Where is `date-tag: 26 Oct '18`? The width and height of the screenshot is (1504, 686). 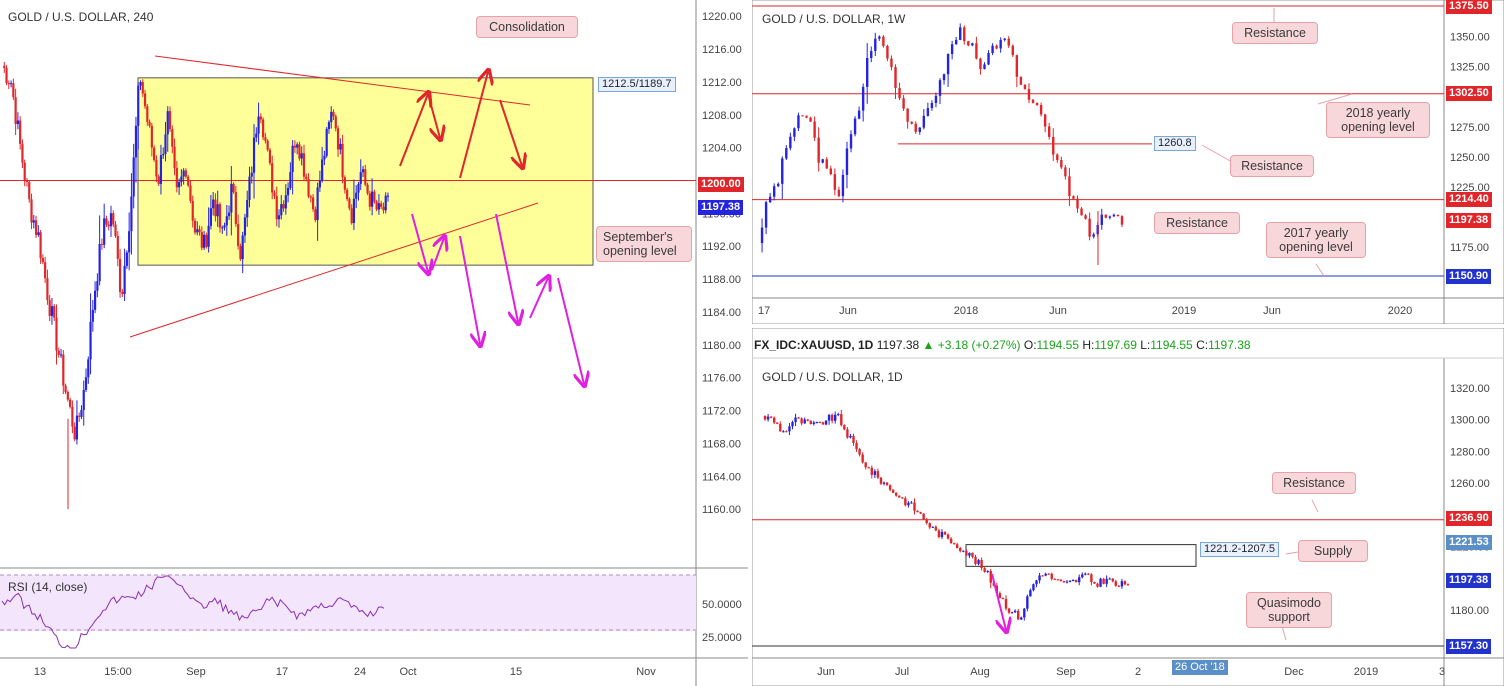
date-tag: 26 Oct '18 is located at coordinates (1200, 667).